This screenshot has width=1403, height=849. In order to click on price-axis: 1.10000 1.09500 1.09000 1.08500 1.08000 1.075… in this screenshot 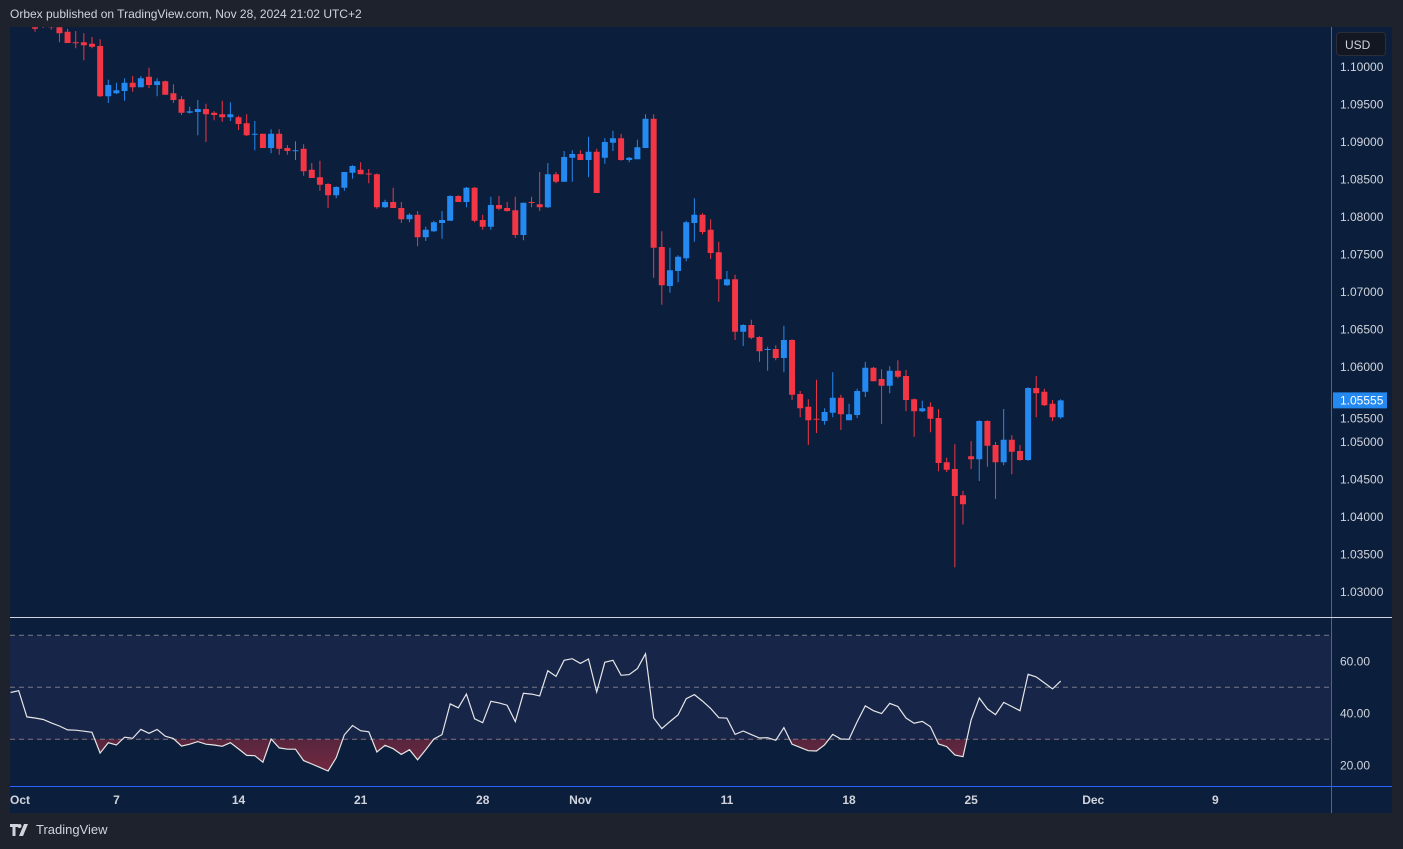, I will do `click(1360, 329)`.